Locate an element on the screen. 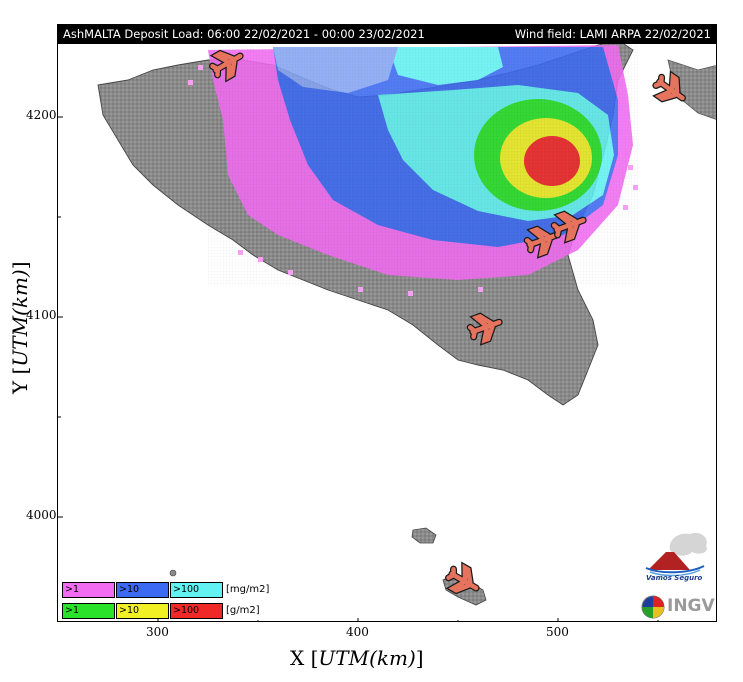 Image resolution: width=743 pixels, height=682 pixels. legend-unit: [g/m2] is located at coordinates (243, 610).